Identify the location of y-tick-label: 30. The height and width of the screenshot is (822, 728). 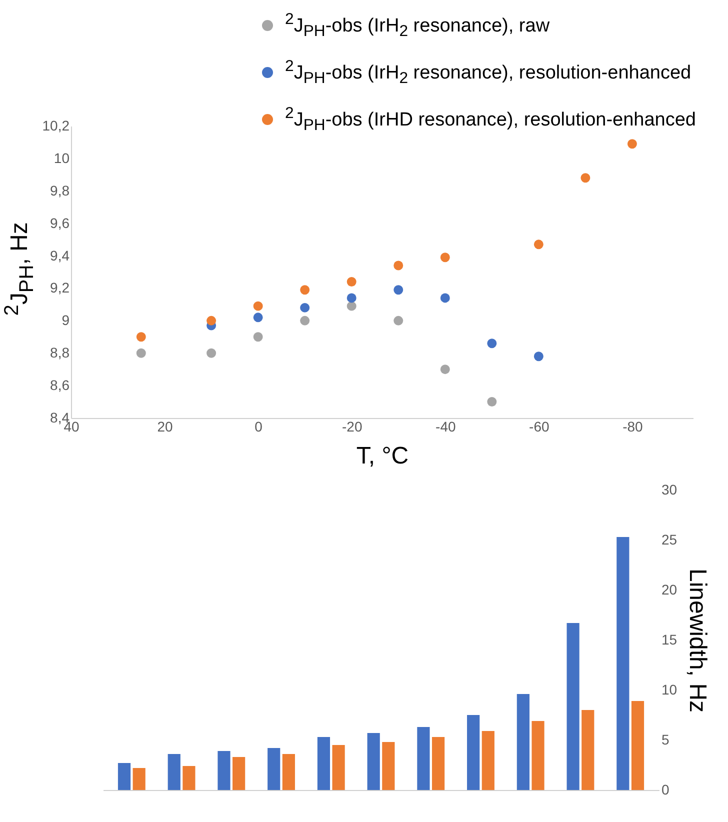
(670, 490).